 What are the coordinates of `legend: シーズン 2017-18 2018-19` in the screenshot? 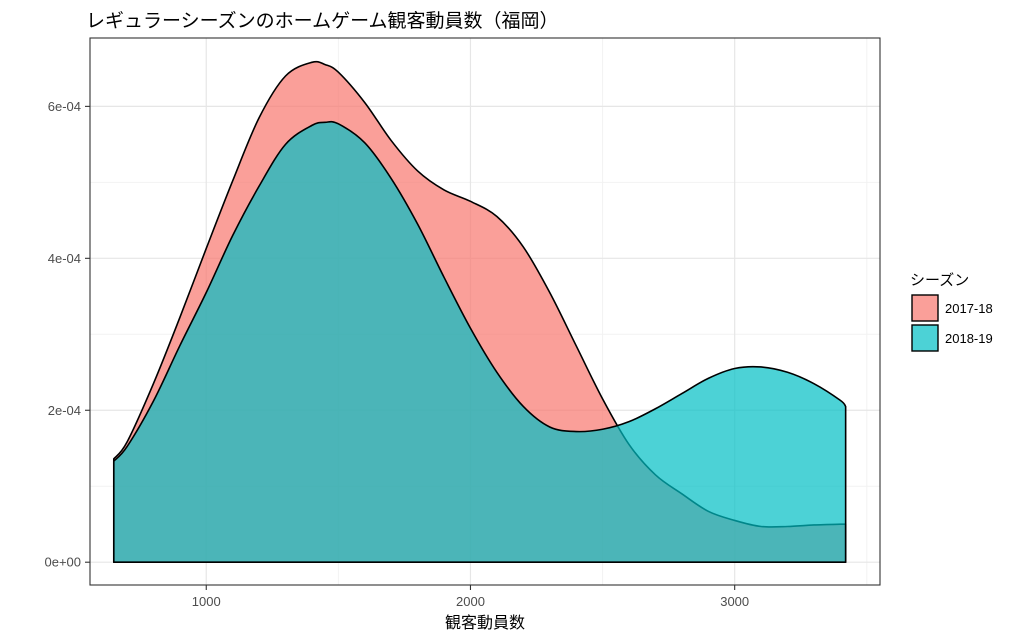 It's located at (951, 311).